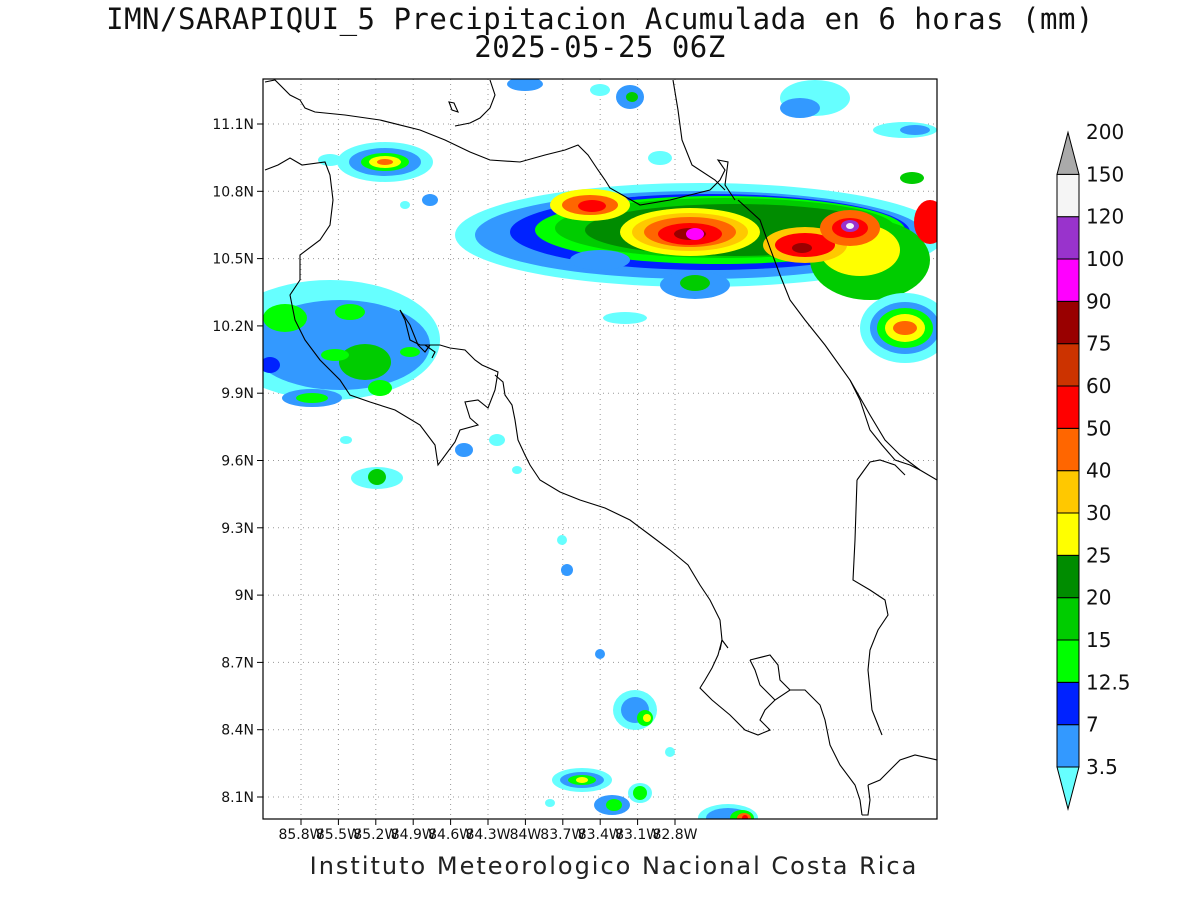 Image resolution: width=1200 pixels, height=900 pixels. Describe the element at coordinates (526, 835) in the screenshot. I see `lon-tick-label: 84W` at that location.